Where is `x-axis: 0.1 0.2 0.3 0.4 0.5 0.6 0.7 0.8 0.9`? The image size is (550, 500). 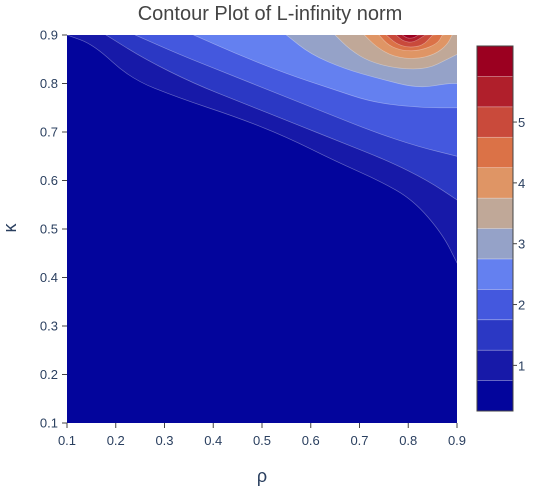
x-axis: 0.1 0.2 0.3 0.4 0.5 0.6 0.7 0.8 0.9 is located at coordinates (262, 435).